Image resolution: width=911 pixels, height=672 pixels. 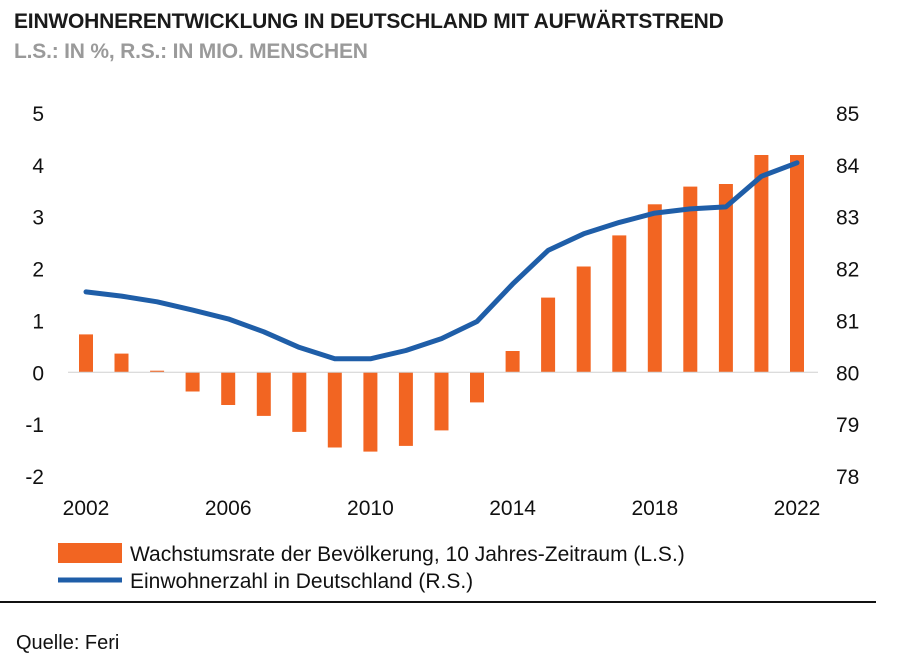 I want to click on right-tick-label: 84, so click(x=848, y=166).